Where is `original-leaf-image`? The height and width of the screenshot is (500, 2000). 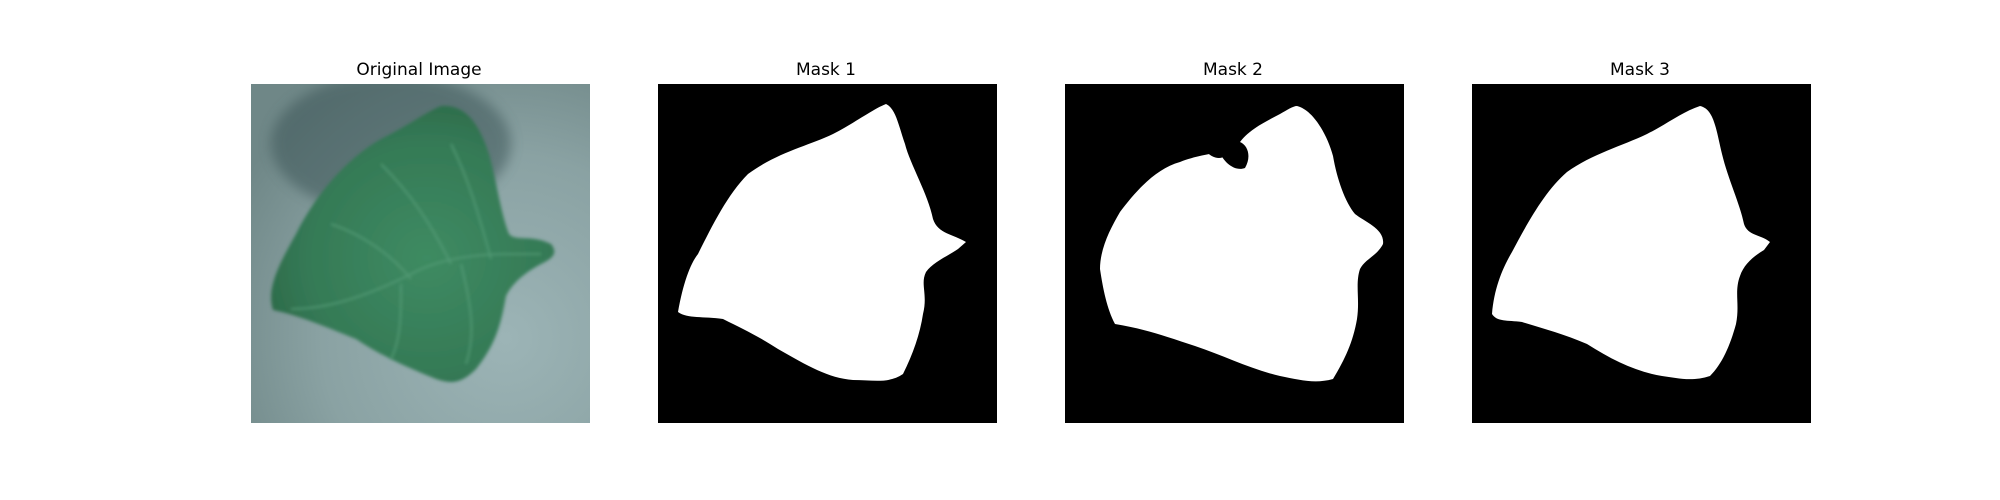
original-leaf-image is located at coordinates (420, 253).